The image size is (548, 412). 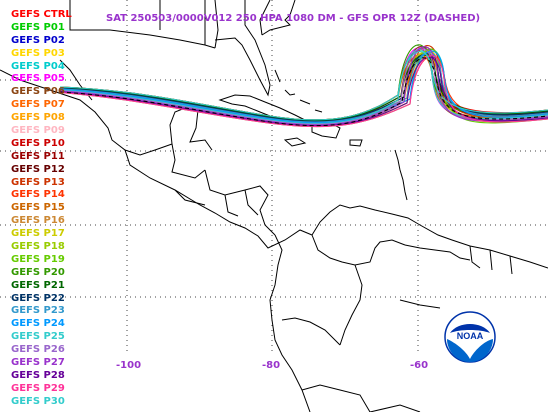 I want to click on legend-item: GEFS P29, so click(x=38, y=388).